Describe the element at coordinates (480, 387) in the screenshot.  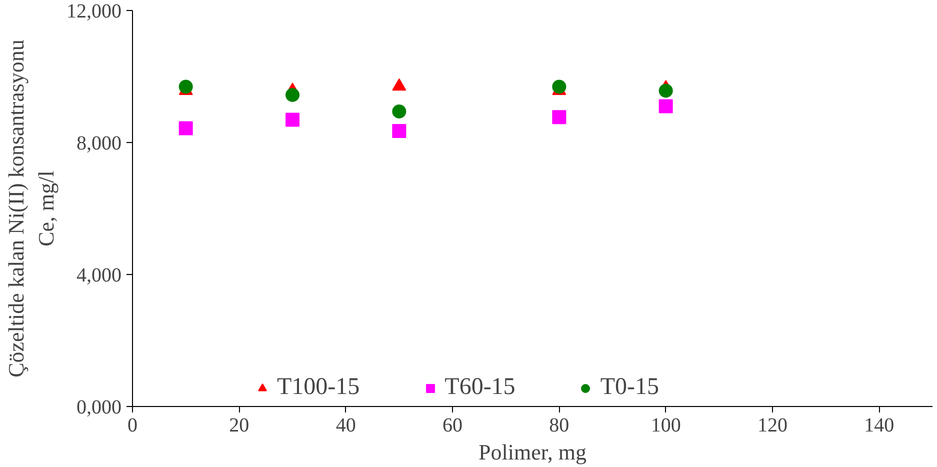
I see `legend-label: T60-15` at that location.